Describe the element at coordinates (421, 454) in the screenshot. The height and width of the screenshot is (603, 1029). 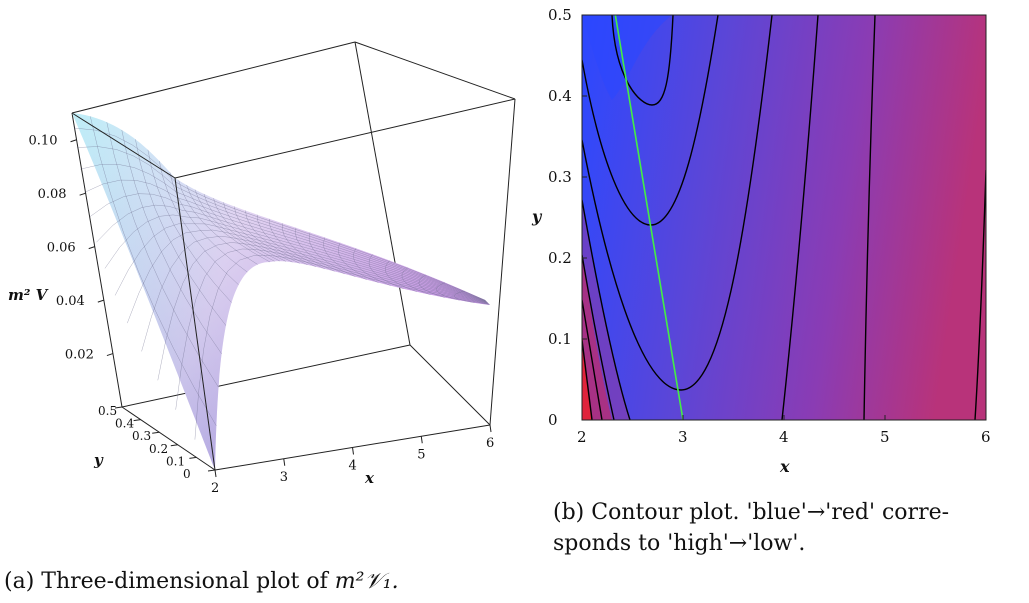
I see `x-tick-label: 5` at that location.